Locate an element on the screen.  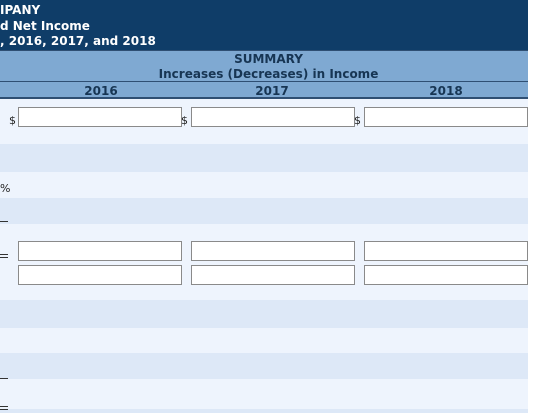
year-rule is located at coordinates (264, 98).